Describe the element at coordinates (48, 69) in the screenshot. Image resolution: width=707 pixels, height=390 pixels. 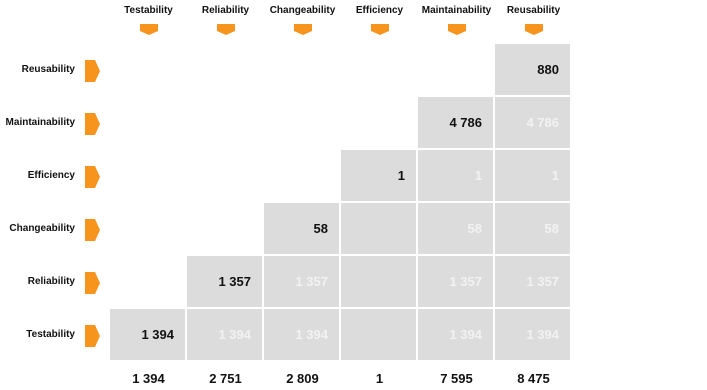
I see `row-header-reusability: Reusability` at that location.